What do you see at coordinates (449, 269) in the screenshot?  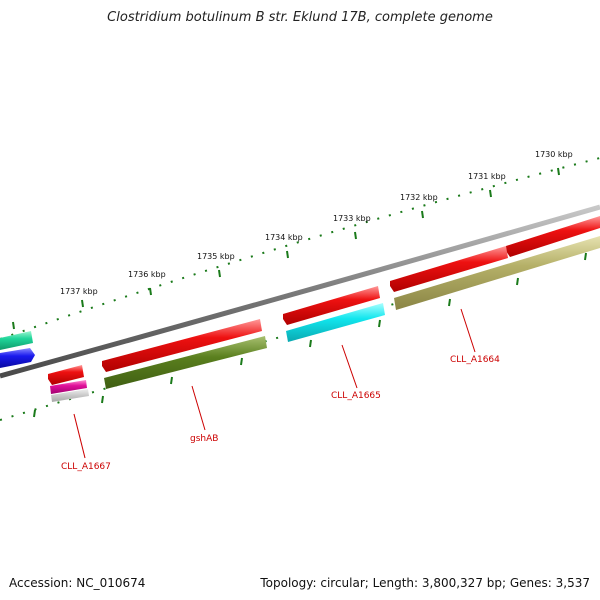 I see `gene-forward-red-a1664-region` at bounding box center [449, 269].